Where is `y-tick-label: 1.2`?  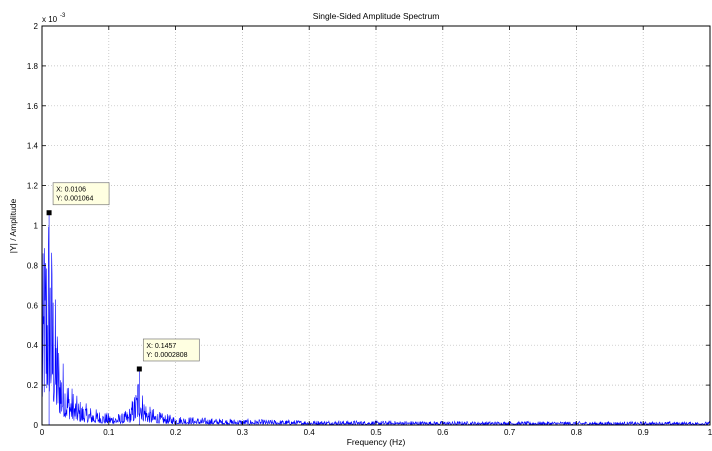 y-tick-label: 1.2 is located at coordinates (33, 186).